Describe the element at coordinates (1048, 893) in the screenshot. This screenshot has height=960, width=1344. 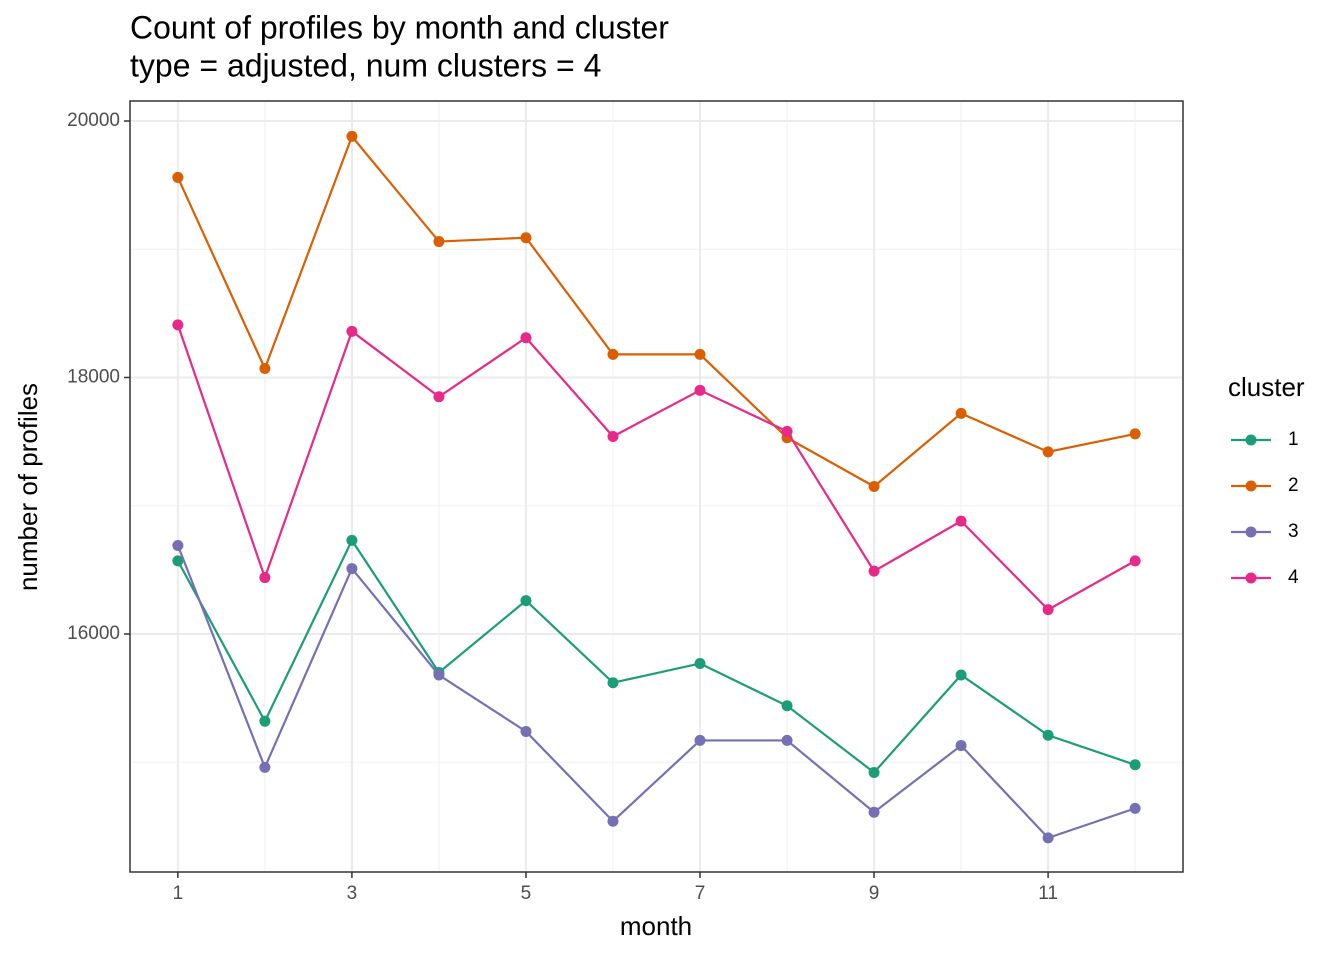
I see `x-tick-label: 11` at that location.